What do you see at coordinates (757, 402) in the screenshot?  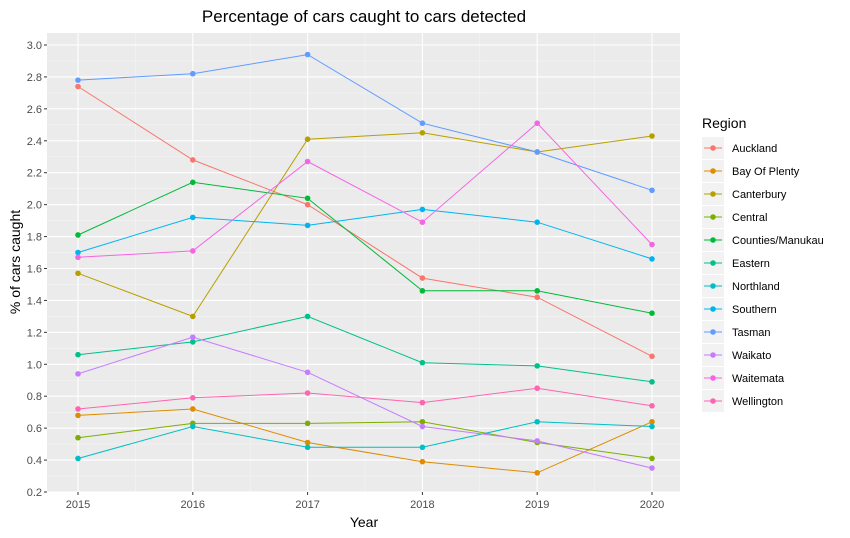 I see `legend-label: Wellington` at bounding box center [757, 402].